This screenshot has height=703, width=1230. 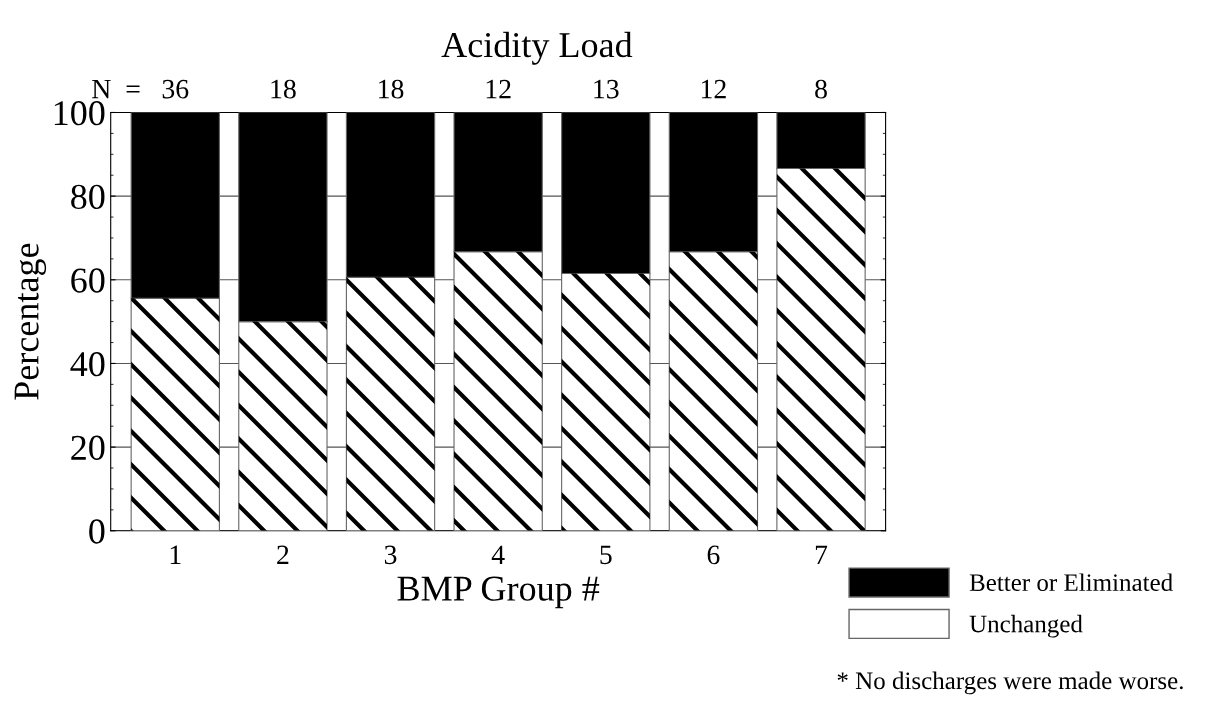 I want to click on x-tick-label: 3, so click(x=390, y=555).